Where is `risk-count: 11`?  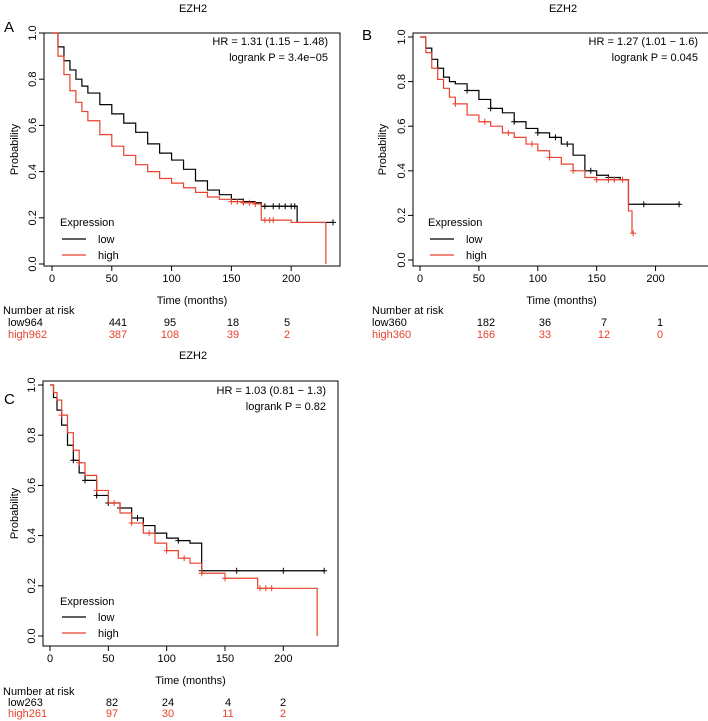
risk-count: 11 is located at coordinates (227, 714).